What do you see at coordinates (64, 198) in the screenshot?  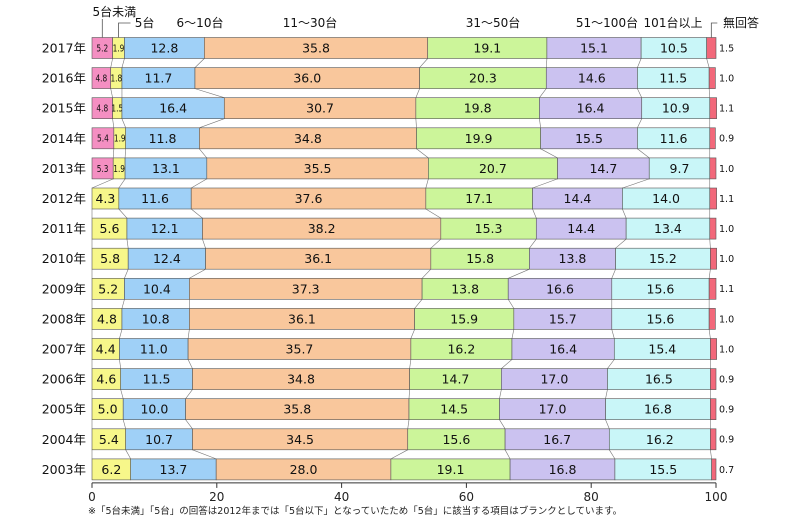 I see `year-label: 2012年` at bounding box center [64, 198].